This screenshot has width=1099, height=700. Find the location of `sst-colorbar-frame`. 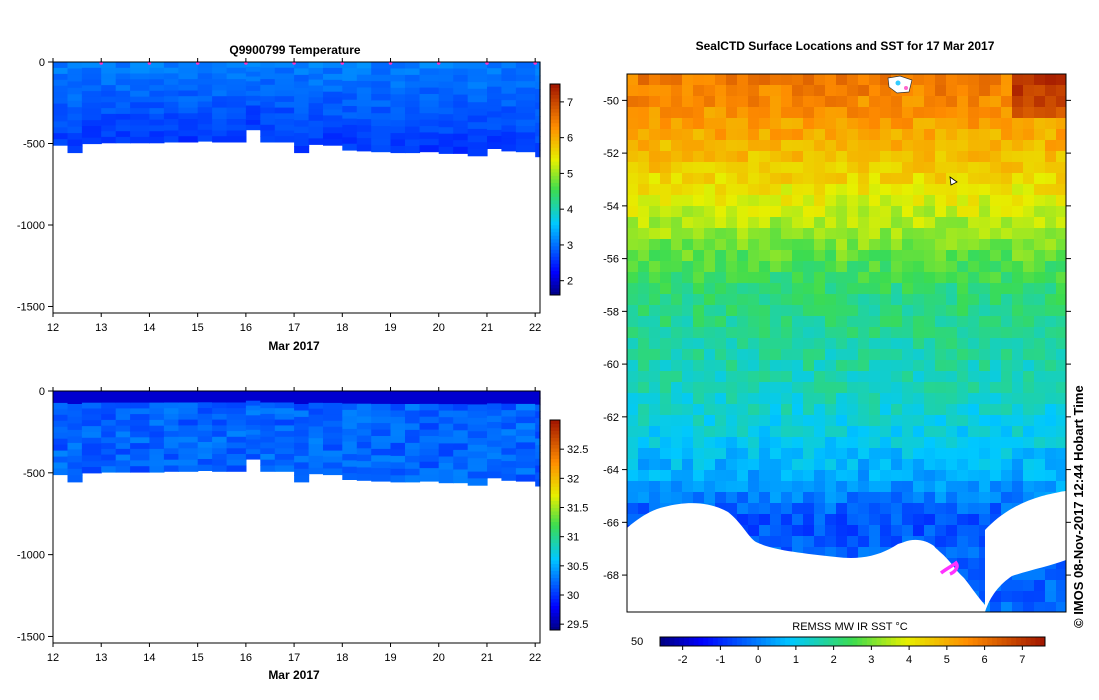

sst-colorbar-frame is located at coordinates (852, 641).